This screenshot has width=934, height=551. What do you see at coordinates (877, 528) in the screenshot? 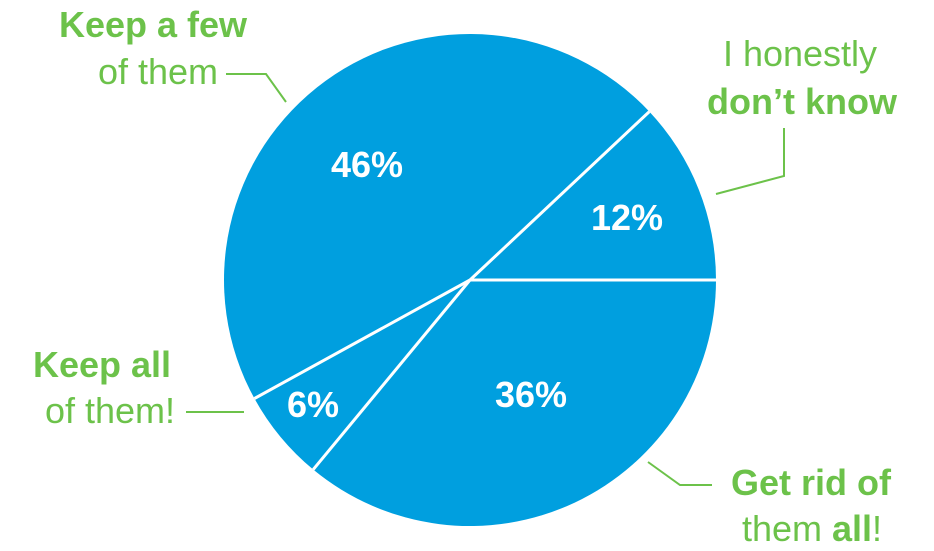
I see `category-label-get-rid-of-line2-suffix: !` at bounding box center [877, 528].